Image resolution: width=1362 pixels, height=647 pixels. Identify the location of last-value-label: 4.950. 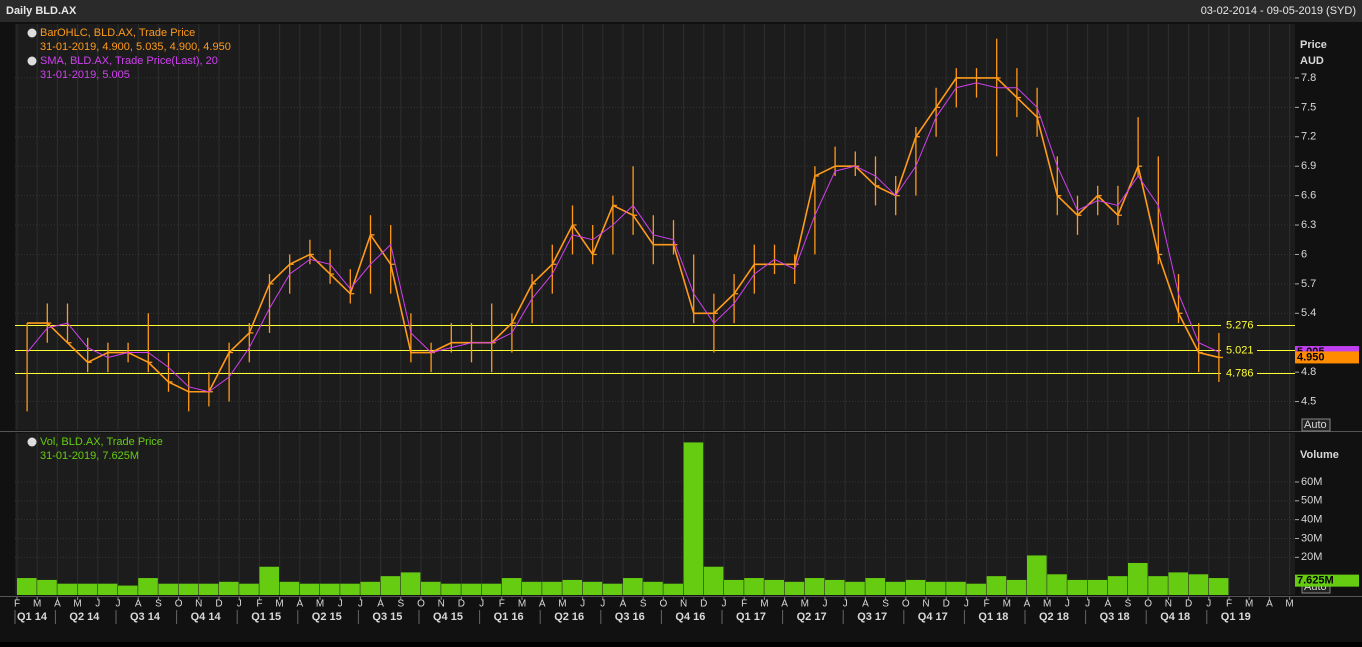
(1311, 357).